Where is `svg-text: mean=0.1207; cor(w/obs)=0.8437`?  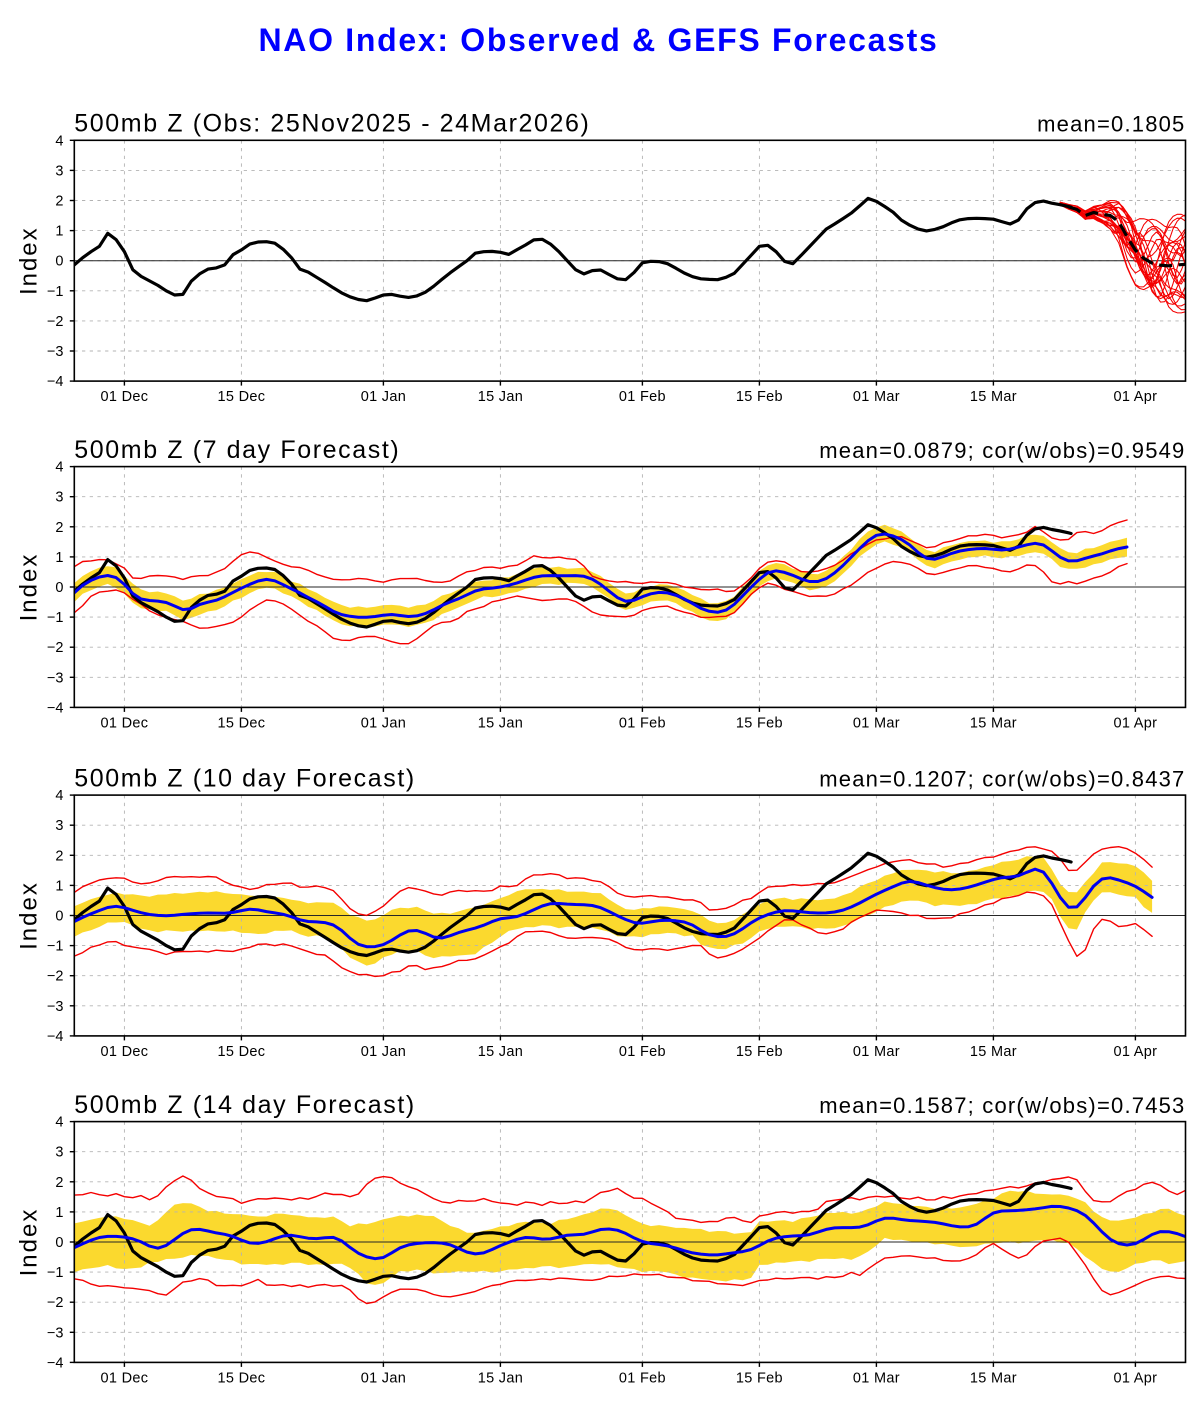 svg-text: mean=0.1207; cor(w/obs)=0.8437 is located at coordinates (1002, 778).